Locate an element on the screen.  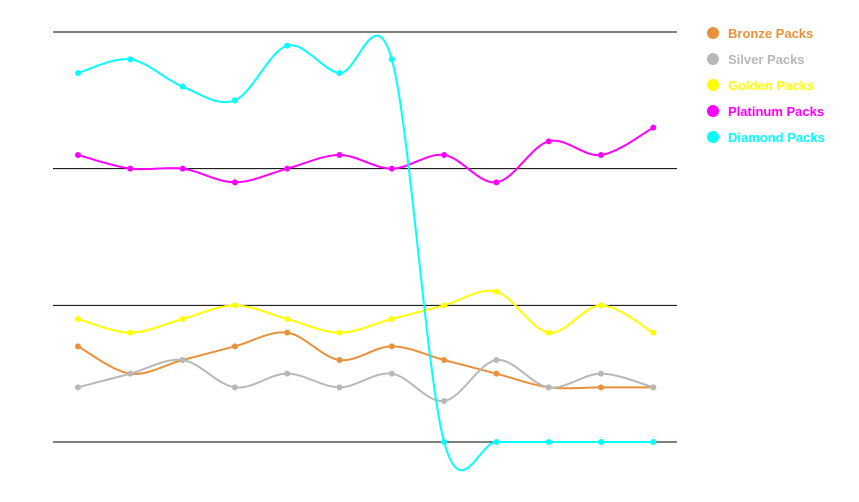
legend-label: Golden Packs is located at coordinates (771, 85).